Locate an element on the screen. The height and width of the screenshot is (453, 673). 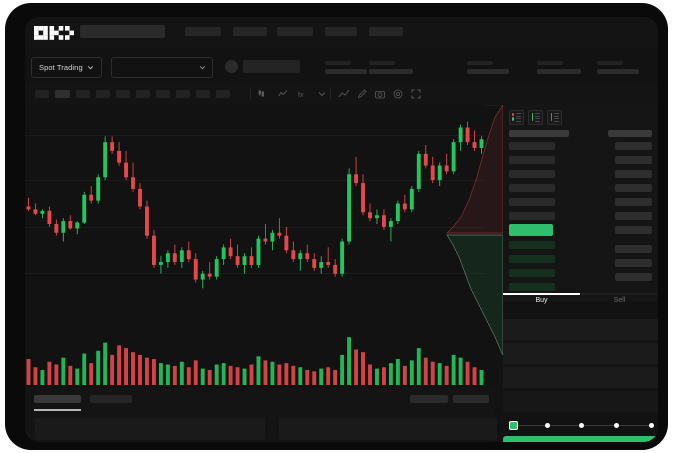
orders-panel is located at coordinates (261, 415).